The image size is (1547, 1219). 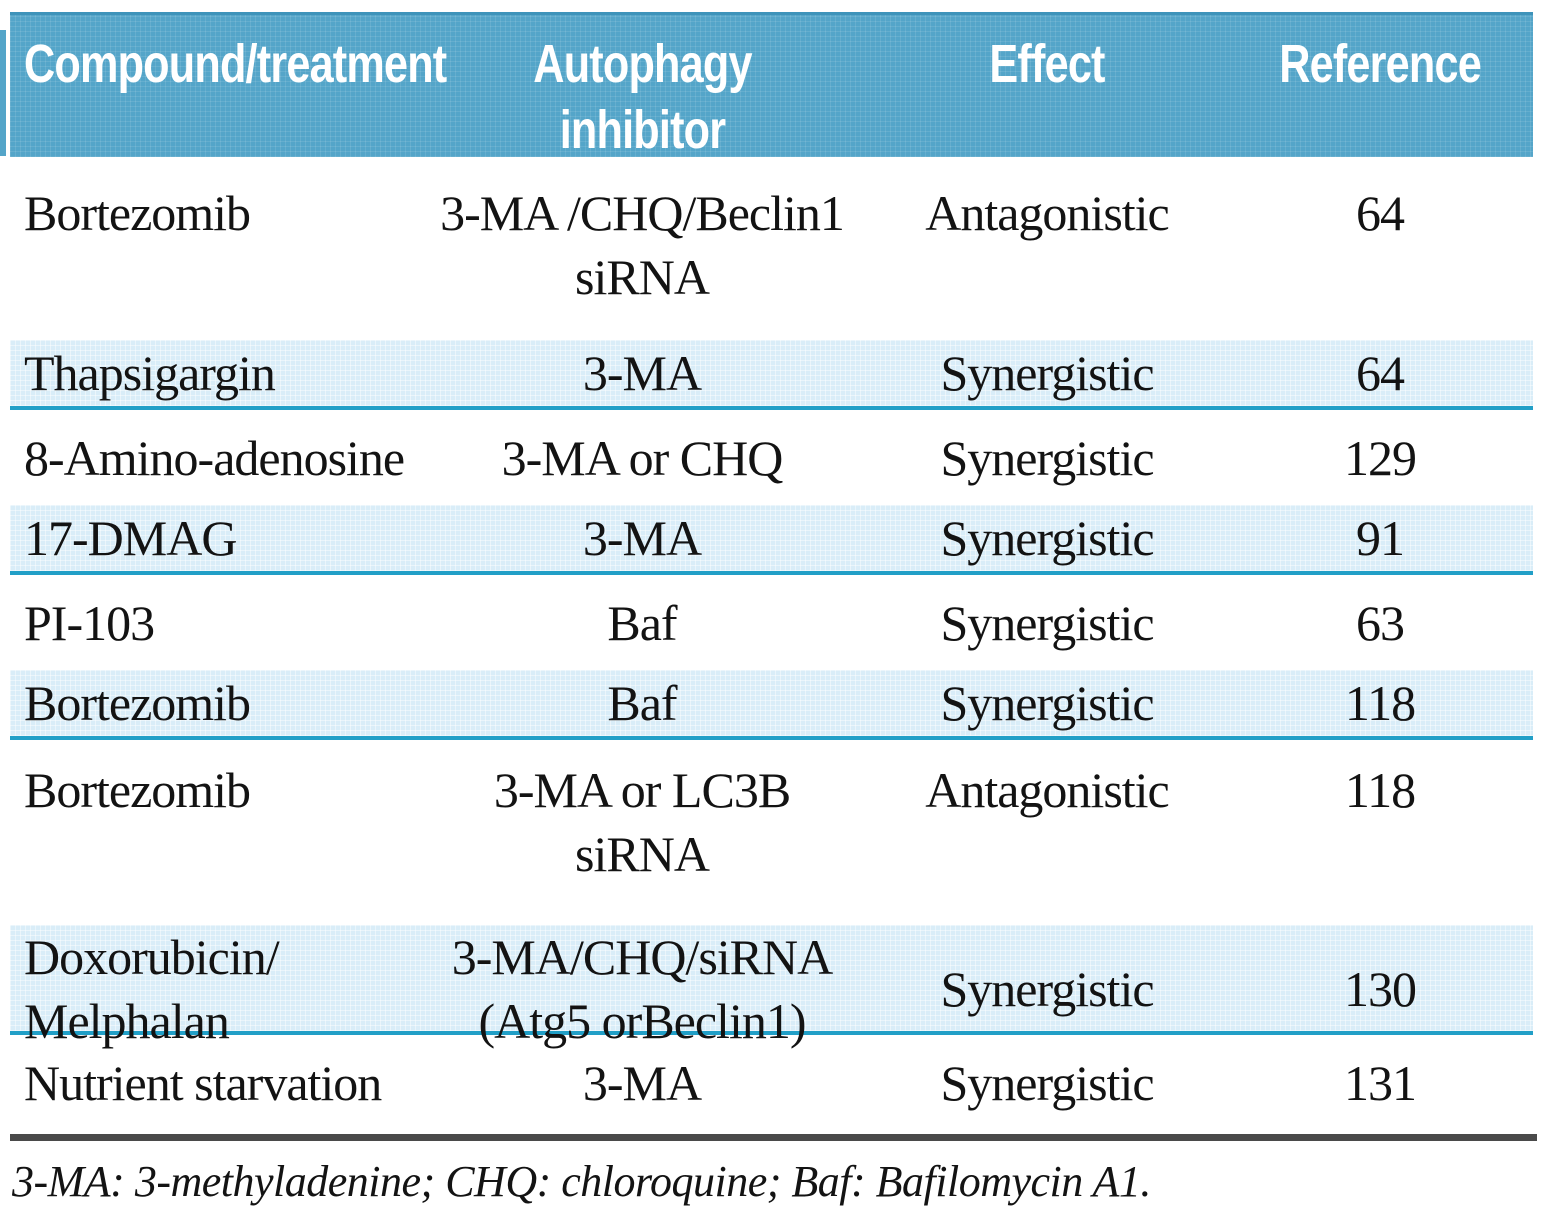 I want to click on cell-compound: Doxorubicin/ Melphalan, so click(x=152, y=989).